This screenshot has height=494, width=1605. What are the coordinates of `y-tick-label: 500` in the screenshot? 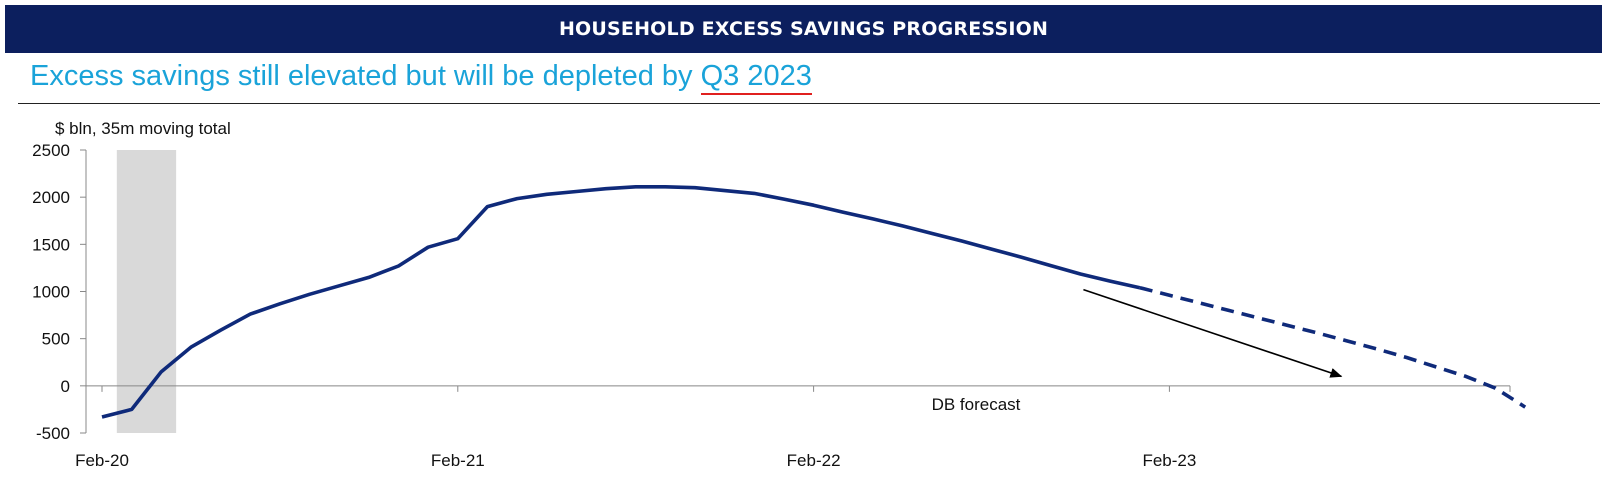 It's located at (56, 339).